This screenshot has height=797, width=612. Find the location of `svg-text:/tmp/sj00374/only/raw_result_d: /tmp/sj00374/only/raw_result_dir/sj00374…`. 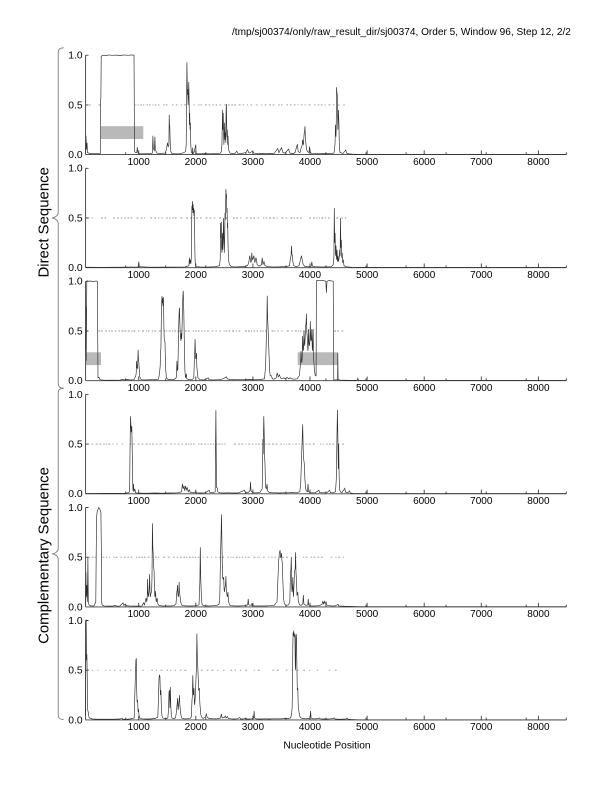

svg-text:/tmp/sj00374/only/raw_result_d: /tmp/sj00374/only/raw_result_dir/sj00374… is located at coordinates (401, 32).